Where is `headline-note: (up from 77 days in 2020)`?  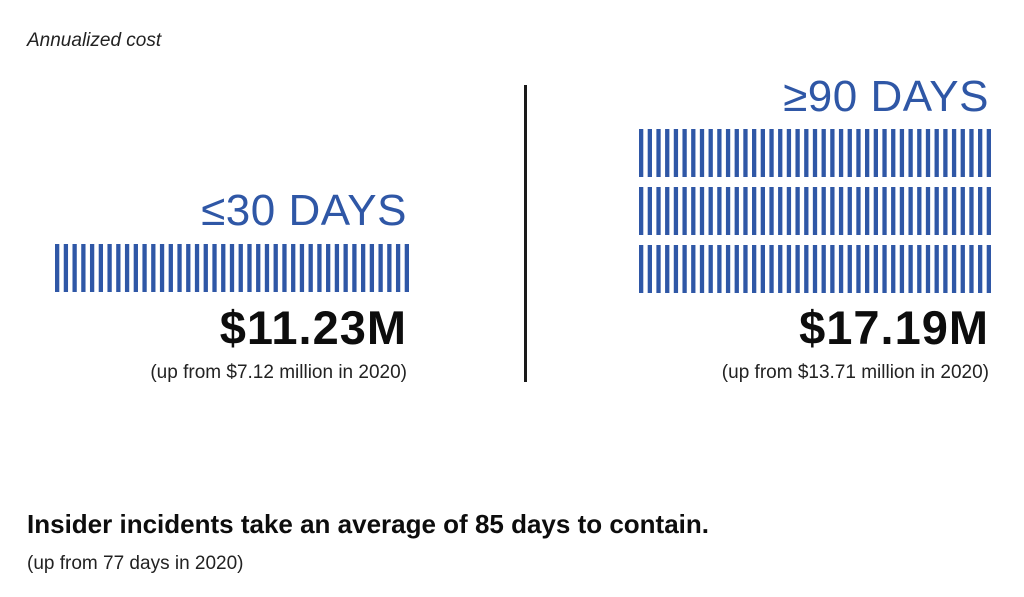
headline-note: (up from 77 days in 2020) is located at coordinates (135, 563).